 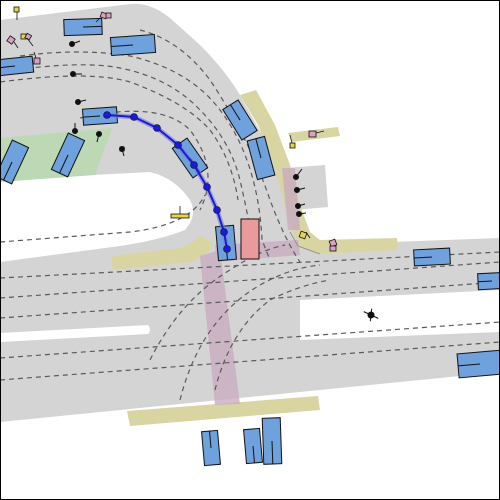 What do you see at coordinates (167, 182) in the screenshot?
I see `predicted-trajectory` at bounding box center [167, 182].